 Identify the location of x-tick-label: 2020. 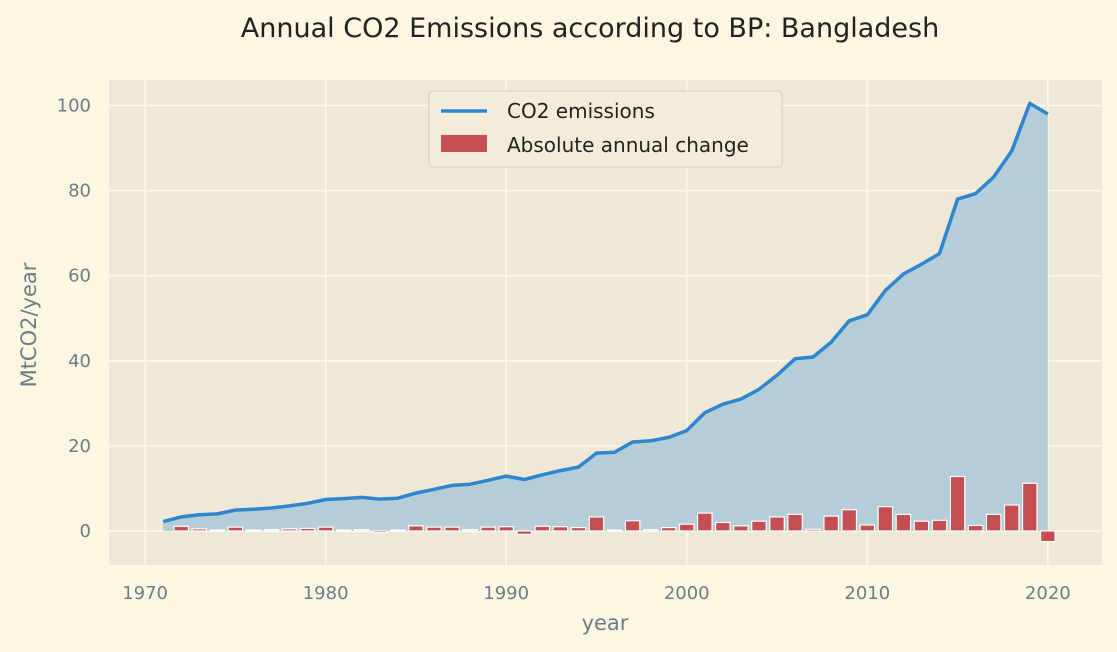
(1048, 593).